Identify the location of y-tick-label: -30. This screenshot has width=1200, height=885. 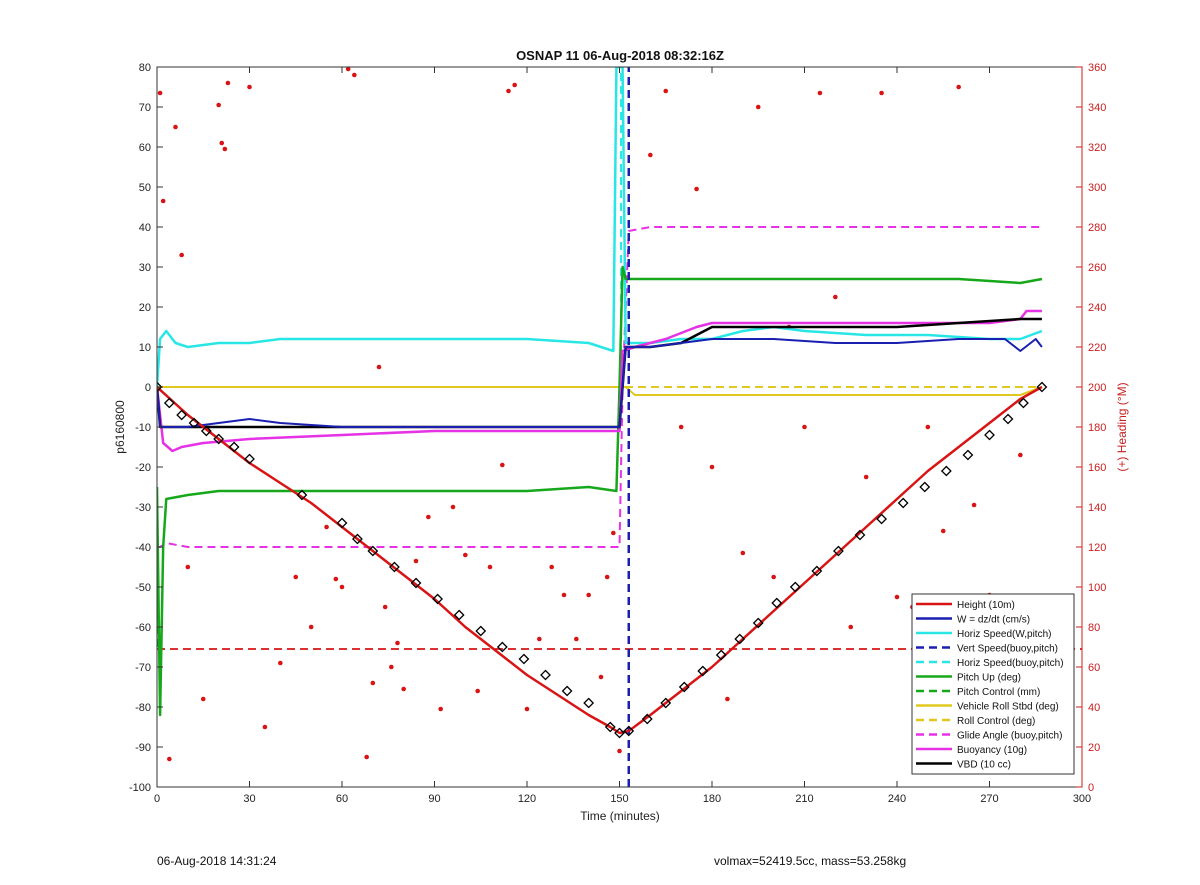
(143, 508).